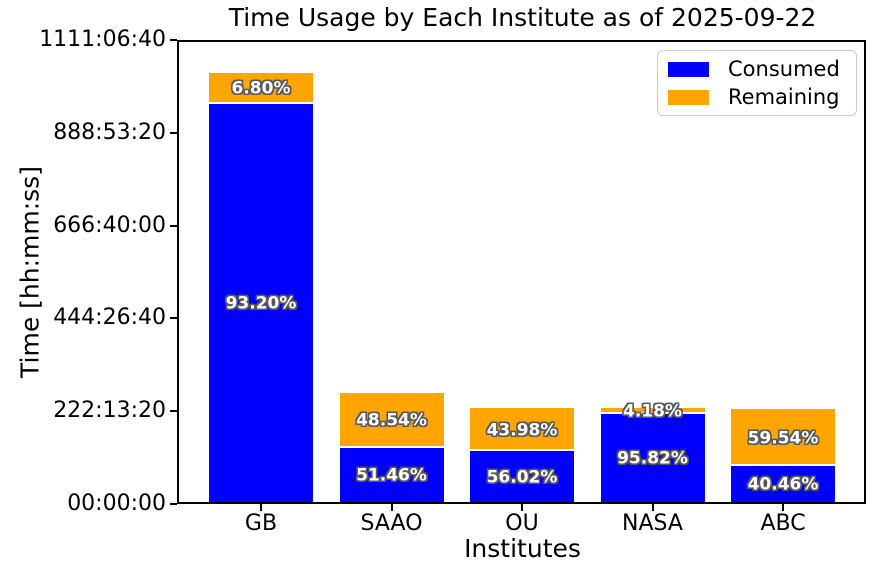 Image resolution: width=875 pixels, height=574 pixels. Describe the element at coordinates (688, 69) in the screenshot. I see `legend-swatch-consumed` at that location.